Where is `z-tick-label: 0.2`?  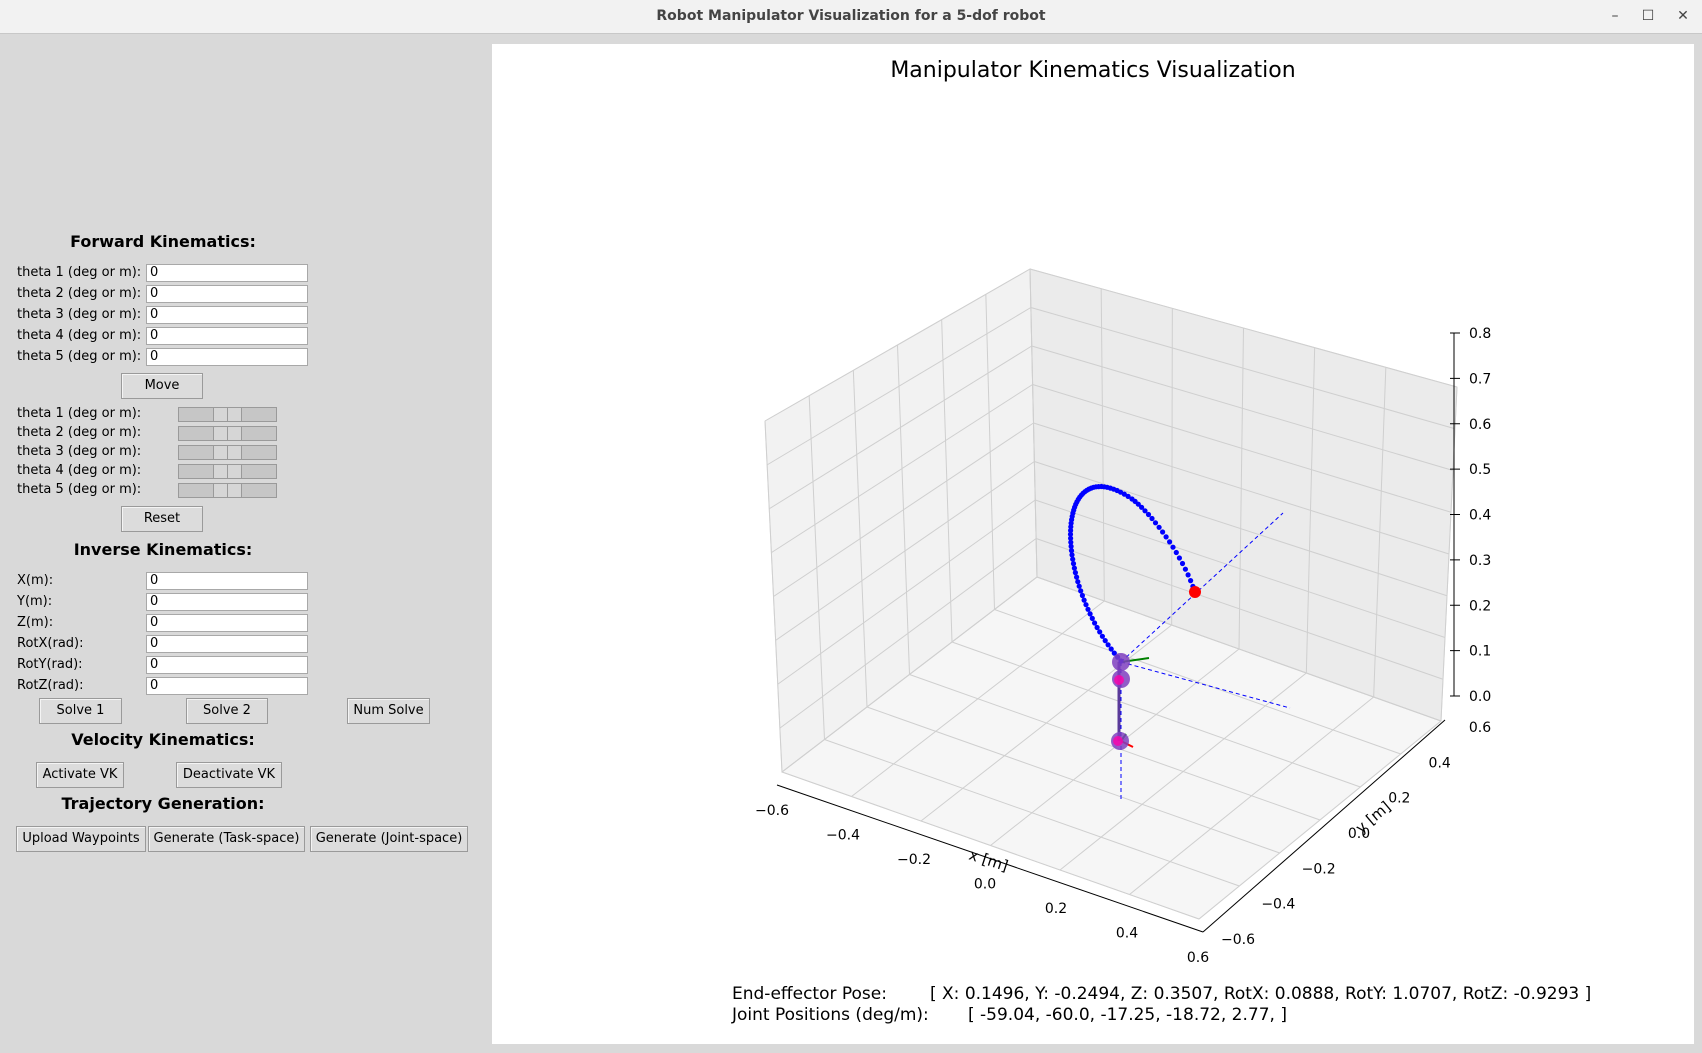
z-tick-label: 0.2 is located at coordinates (1480, 606).